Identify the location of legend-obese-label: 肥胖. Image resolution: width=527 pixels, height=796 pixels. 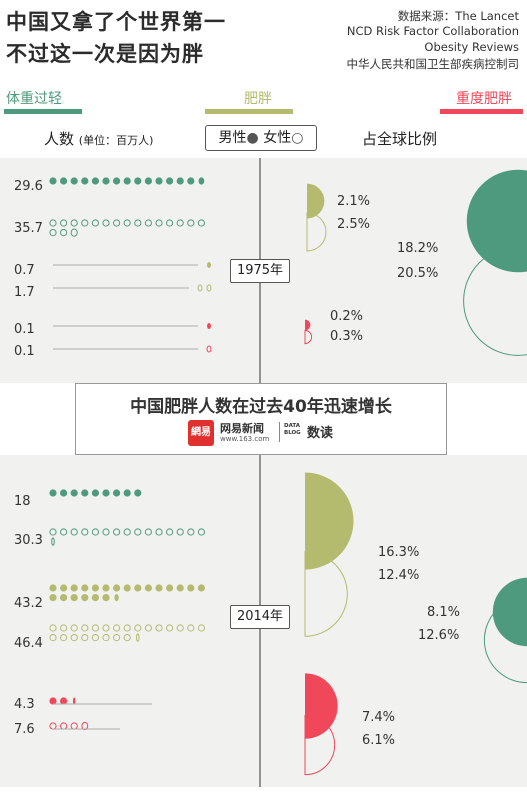
(258, 99).